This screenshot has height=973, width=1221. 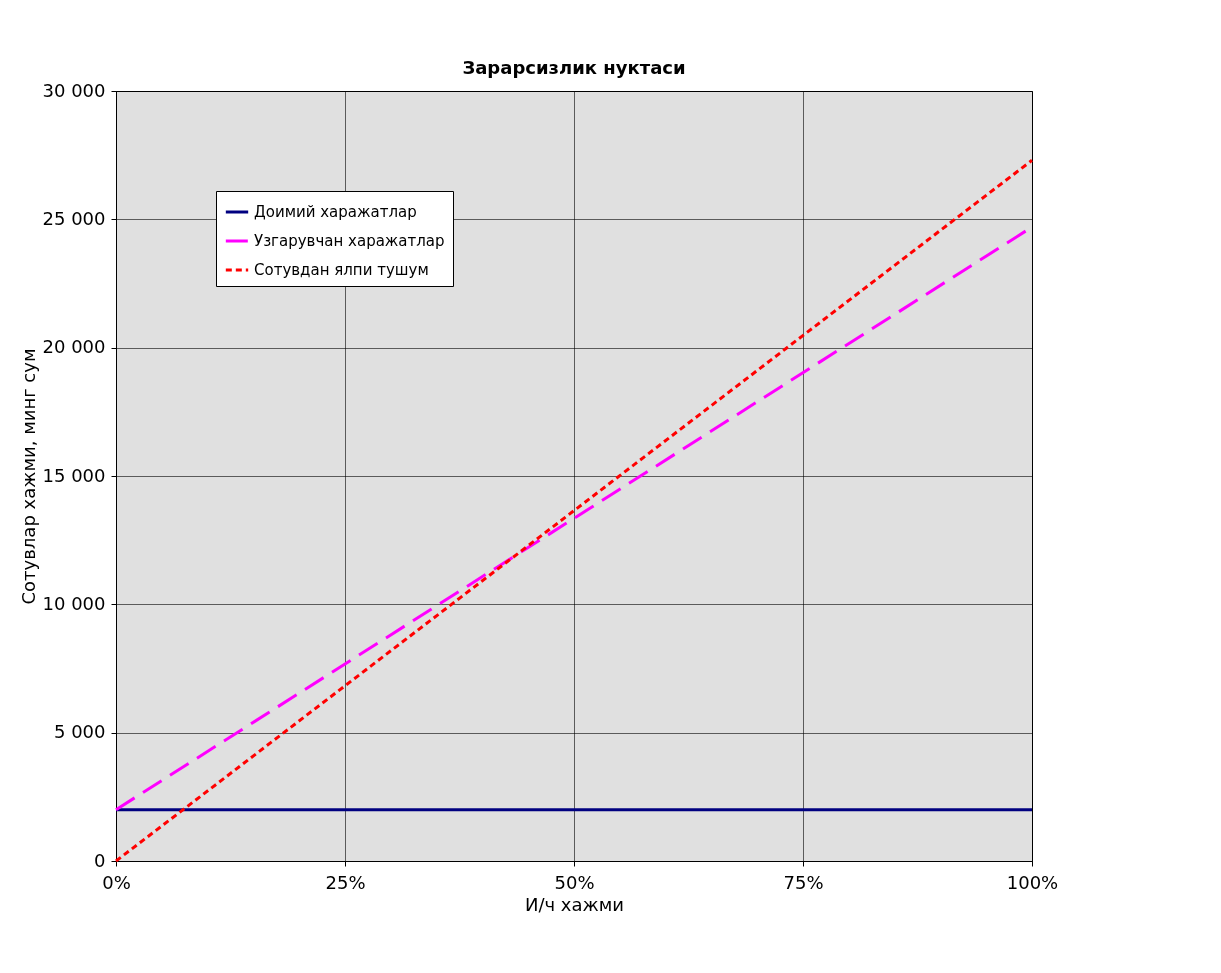 I want to click on y-tick-label: 0, so click(x=100, y=860).